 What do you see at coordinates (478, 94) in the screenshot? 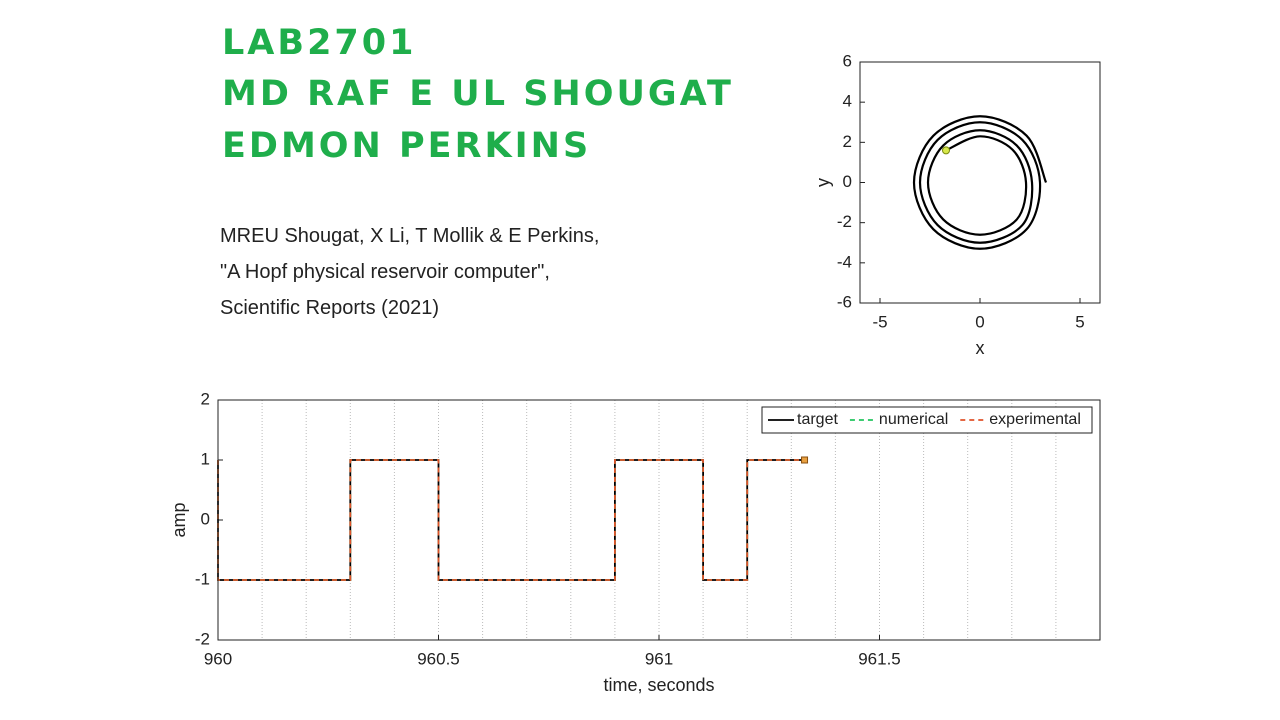
I see `header-line: MD RAF E UL SHOUGAT` at bounding box center [478, 94].